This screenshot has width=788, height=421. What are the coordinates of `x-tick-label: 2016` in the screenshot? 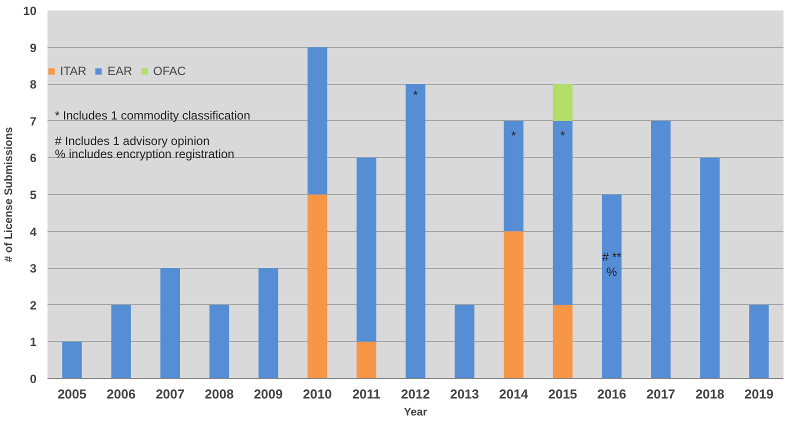 It's located at (611, 394).